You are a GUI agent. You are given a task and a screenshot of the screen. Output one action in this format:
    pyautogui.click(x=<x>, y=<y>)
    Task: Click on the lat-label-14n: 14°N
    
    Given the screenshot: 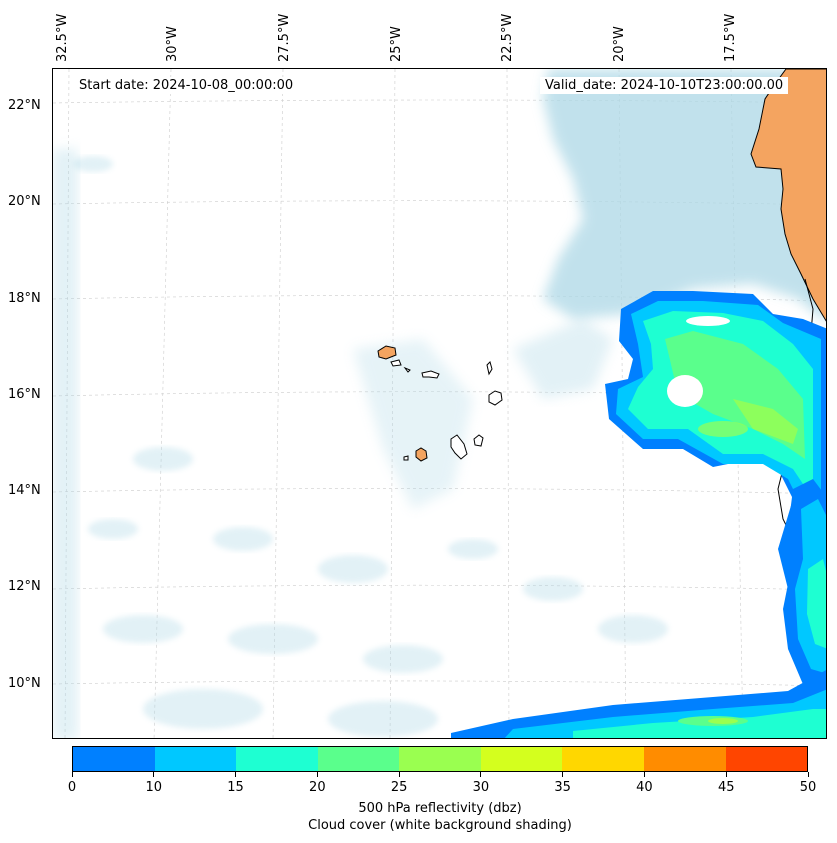 What is the action you would take?
    pyautogui.click(x=24, y=490)
    